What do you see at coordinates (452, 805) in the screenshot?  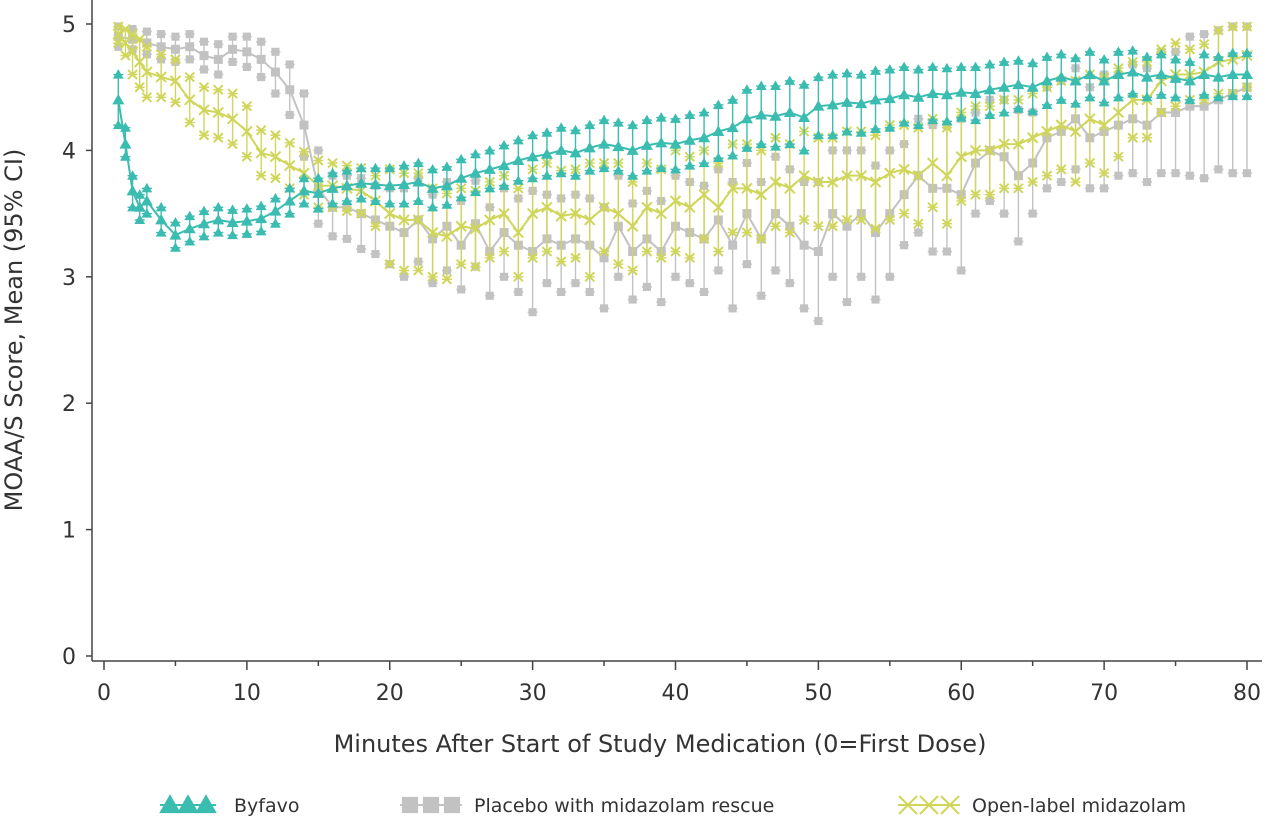 I see `legend-marker` at bounding box center [452, 805].